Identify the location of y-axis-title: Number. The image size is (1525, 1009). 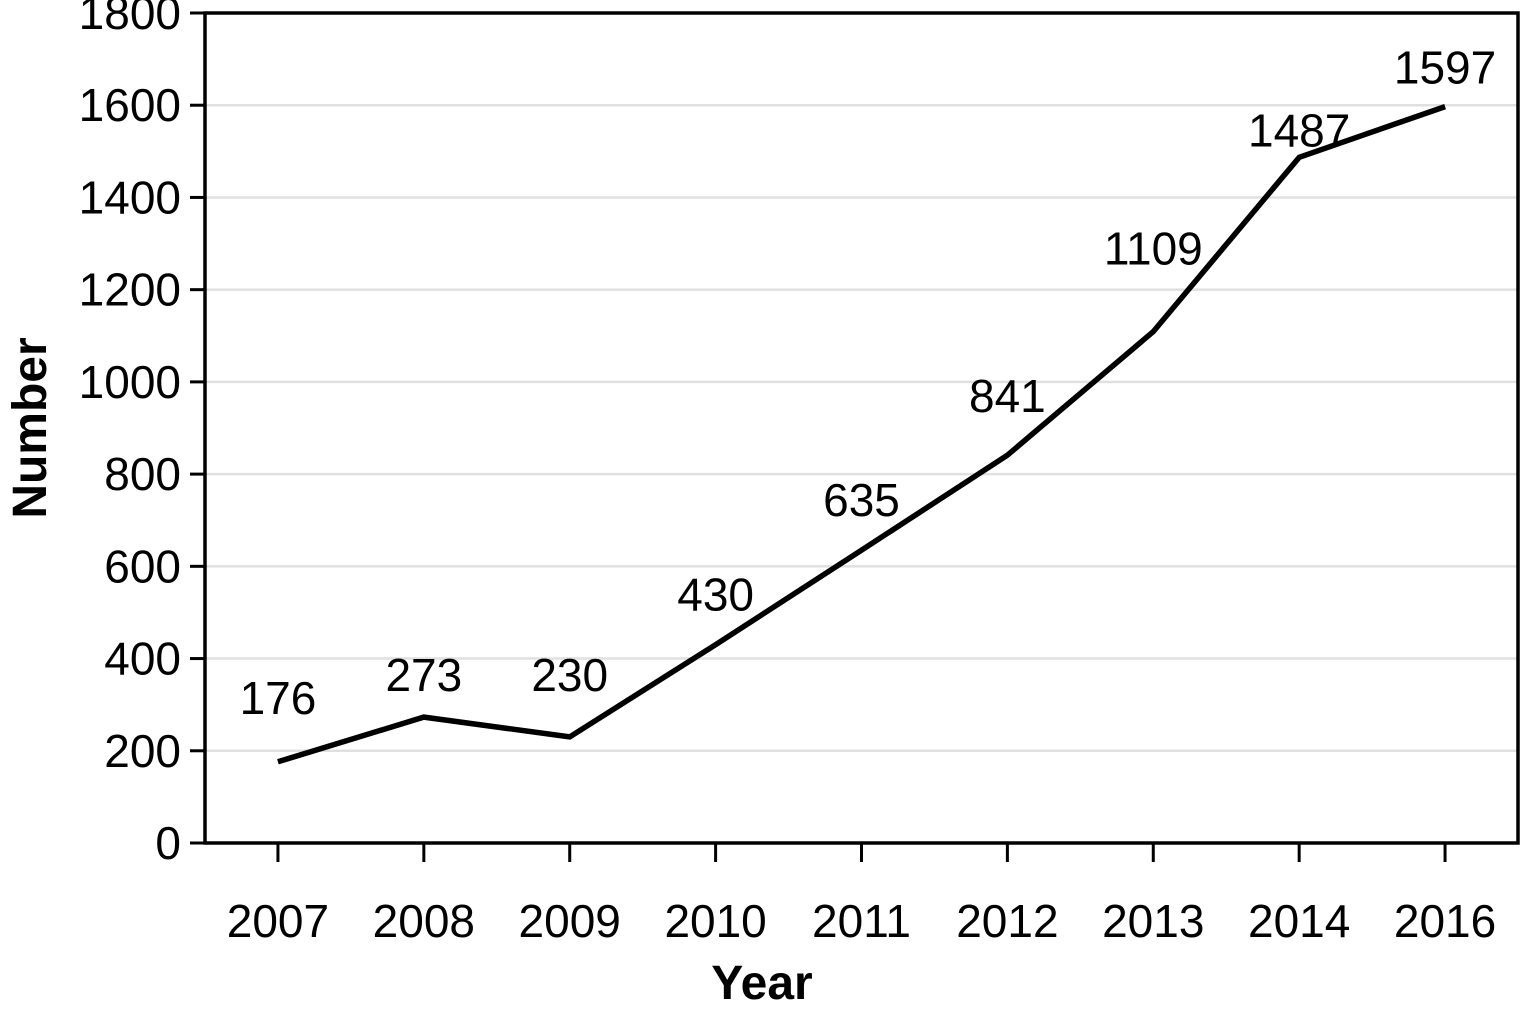
(30, 427).